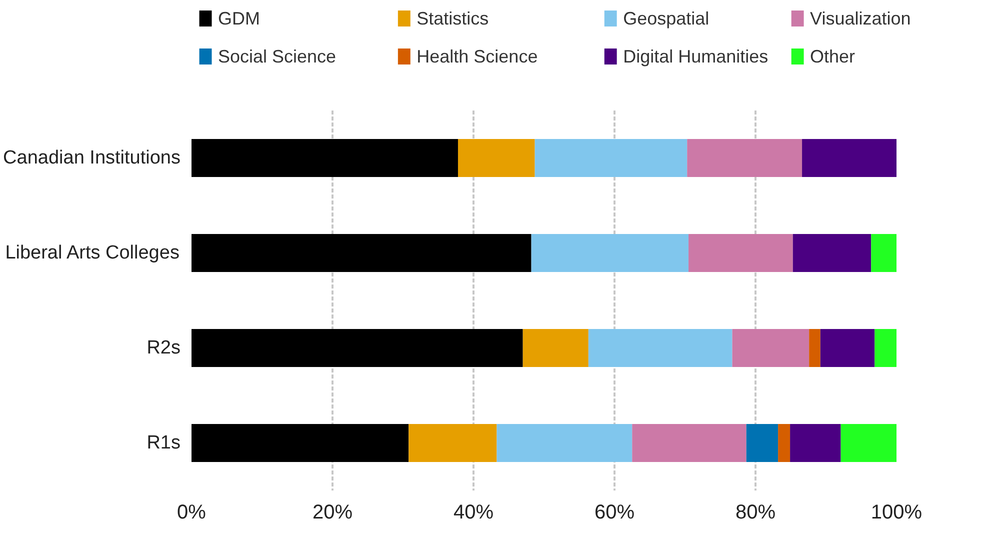 The image size is (1000, 556). Describe the element at coordinates (833, 56) in the screenshot. I see `legend-label: Other` at that location.